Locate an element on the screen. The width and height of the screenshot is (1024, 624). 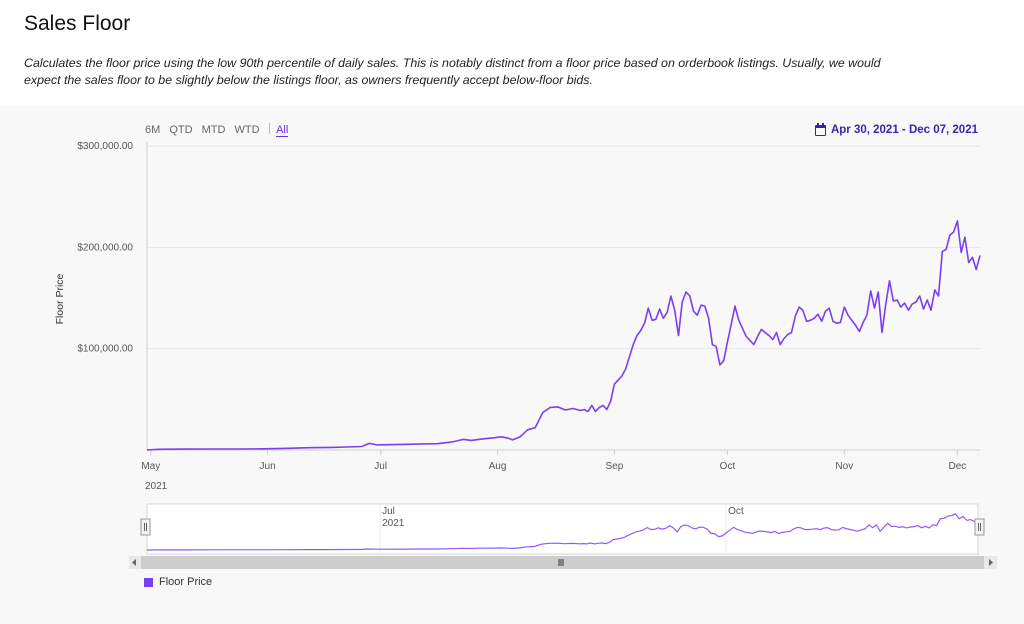
navigator-frame is located at coordinates (562, 529).